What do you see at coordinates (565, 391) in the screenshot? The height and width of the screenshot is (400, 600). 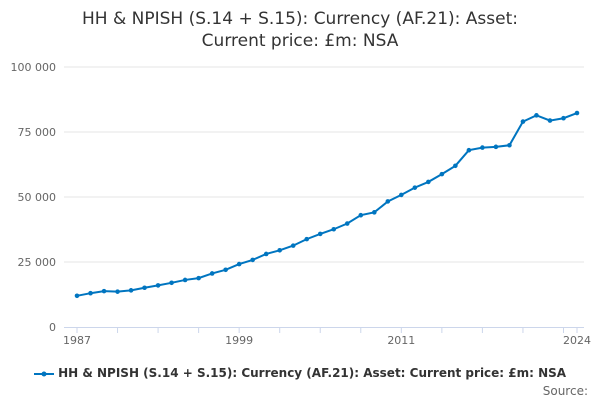 I see `source-label: Source:` at bounding box center [565, 391].